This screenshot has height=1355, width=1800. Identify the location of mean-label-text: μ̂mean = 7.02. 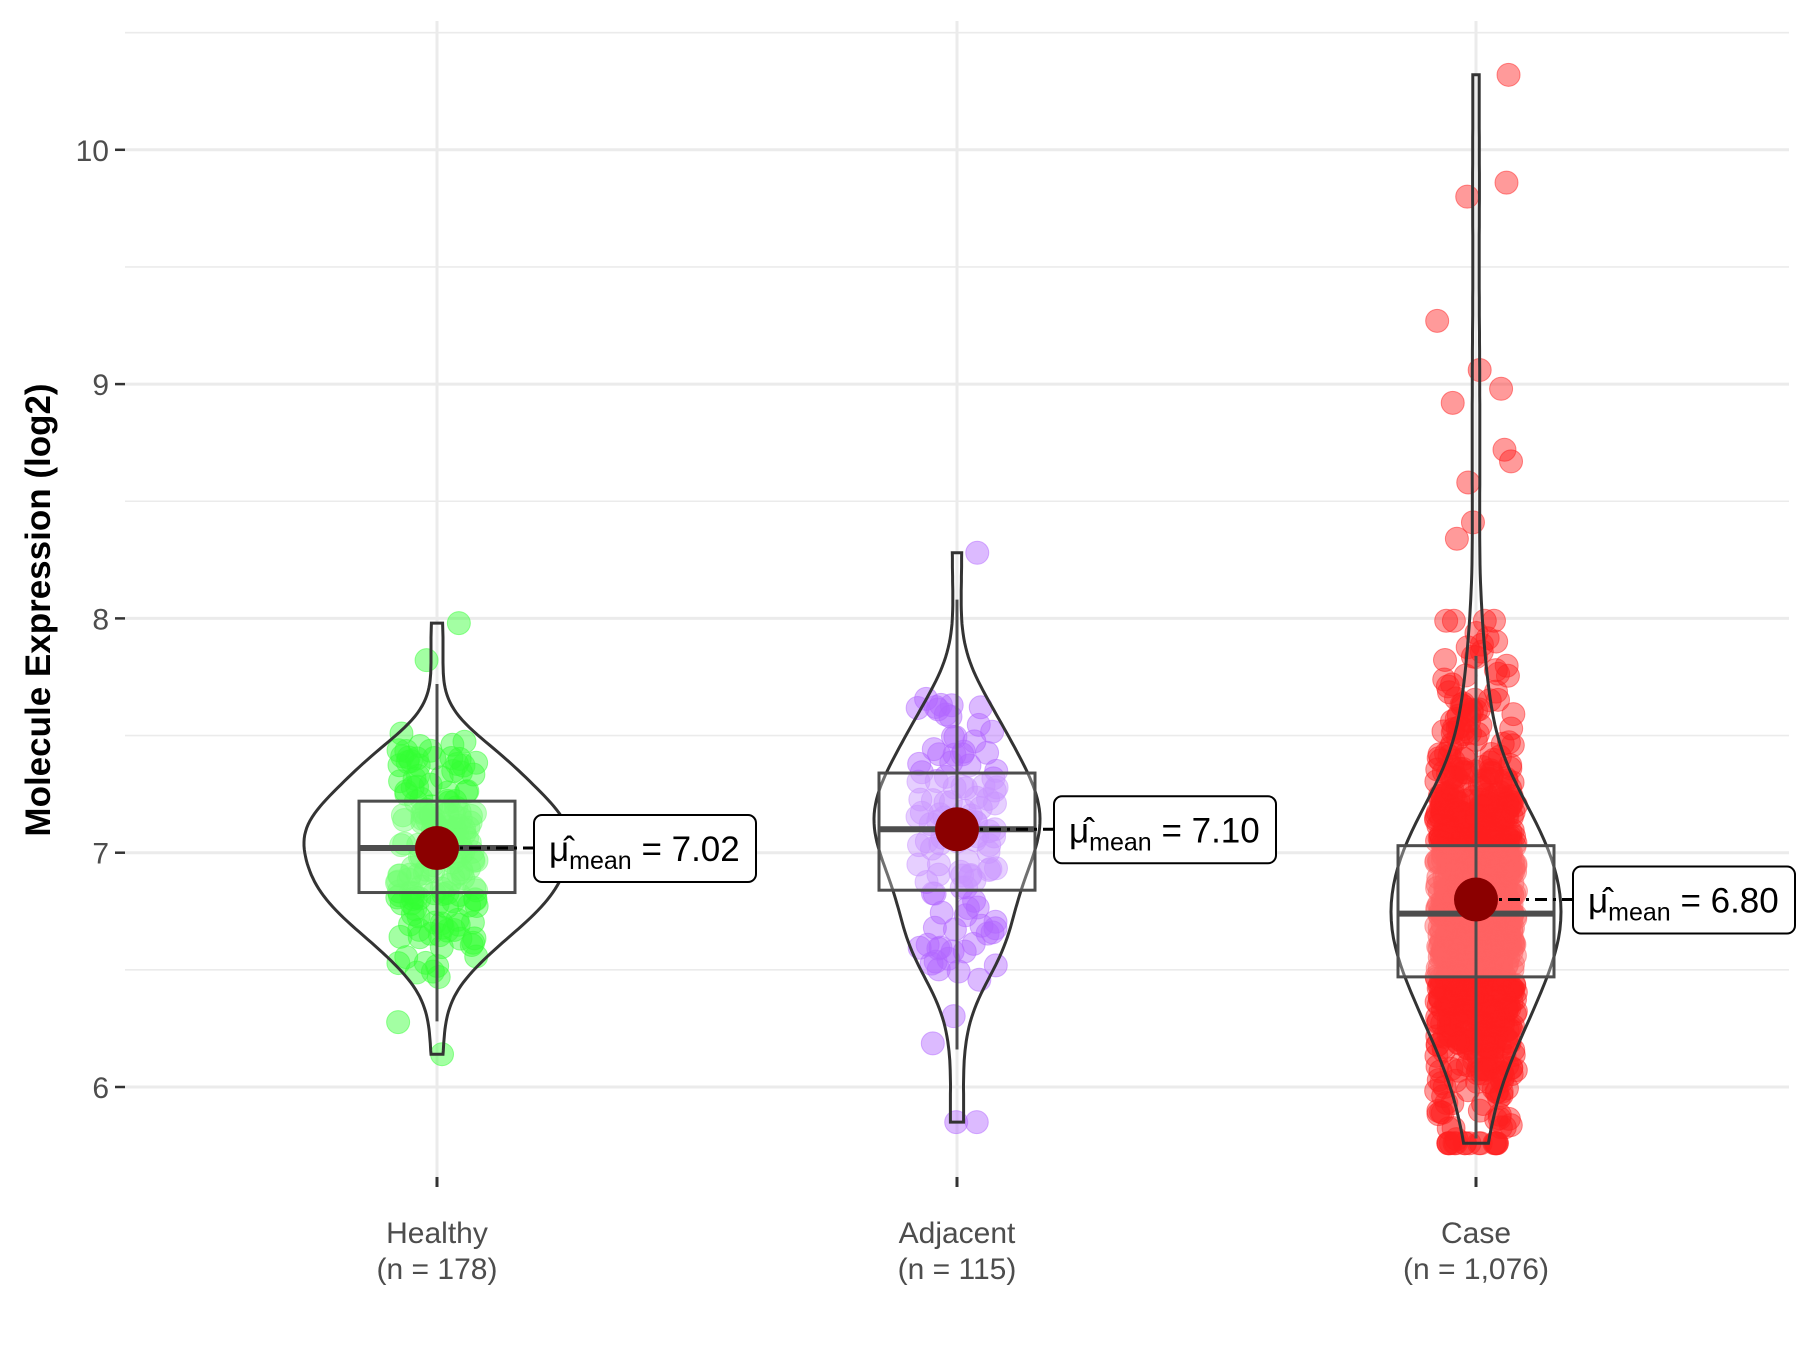
(644, 852).